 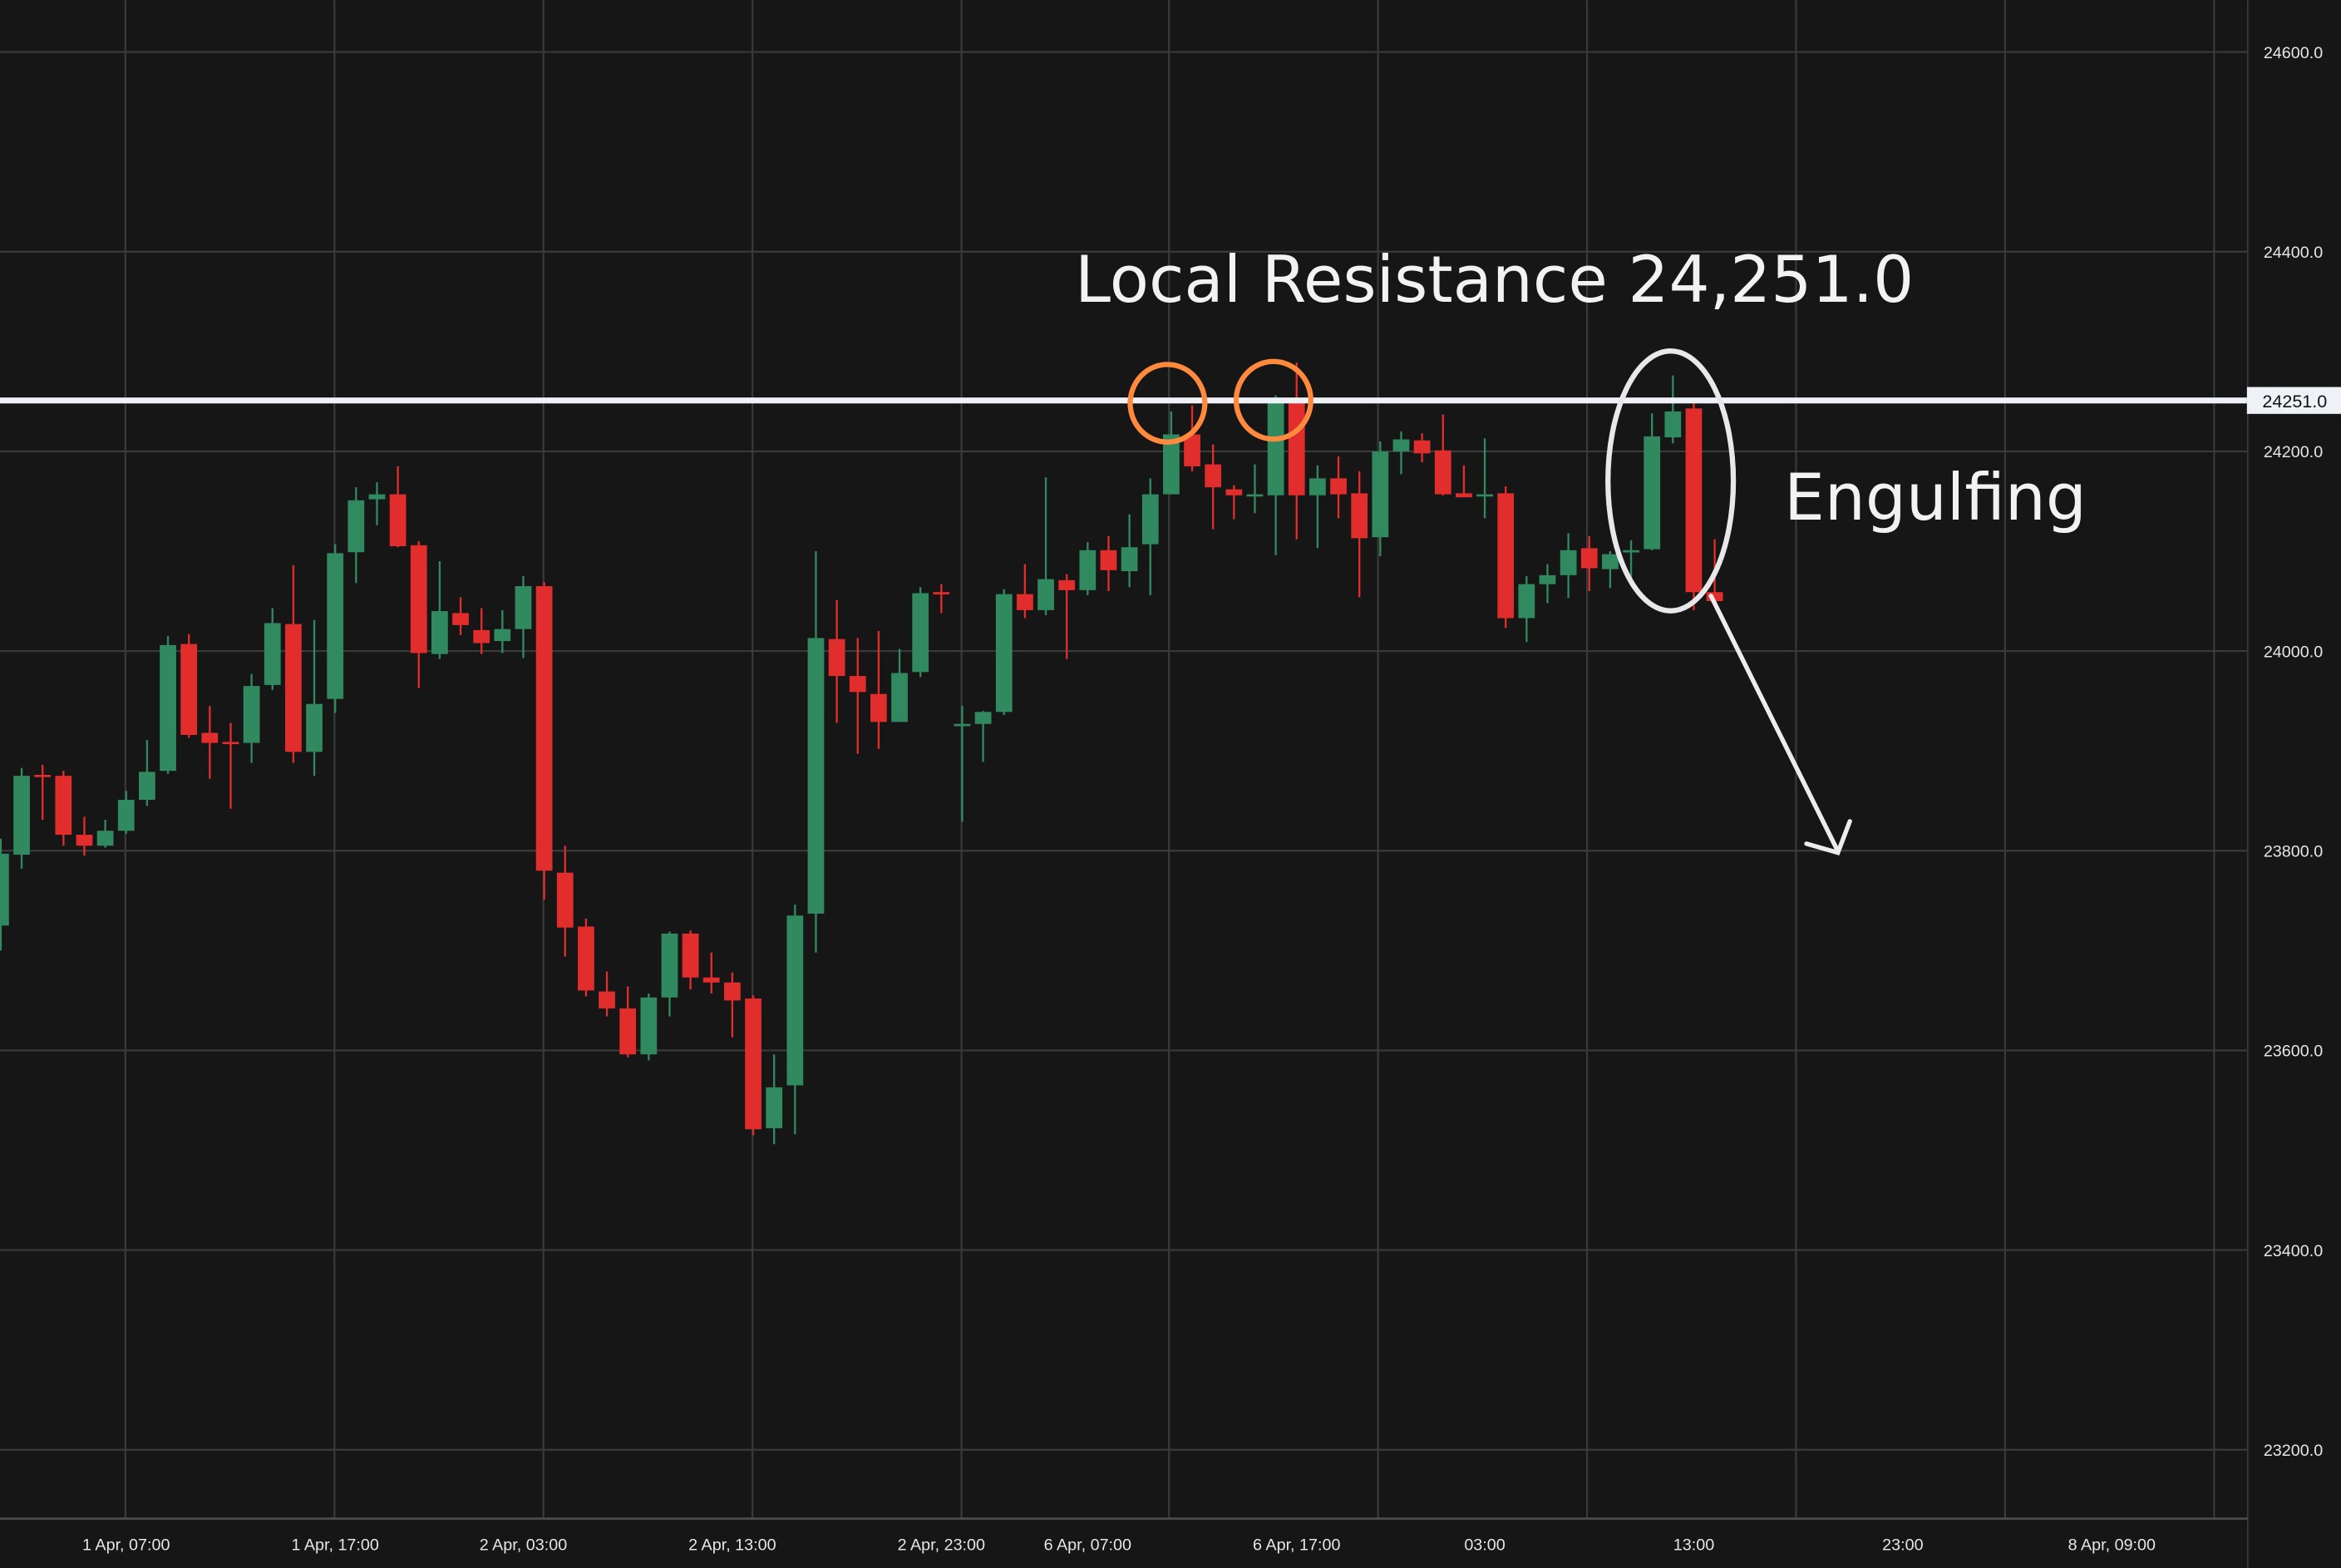 What do you see at coordinates (1780, 724) in the screenshot?
I see `down-arrow-icon` at bounding box center [1780, 724].